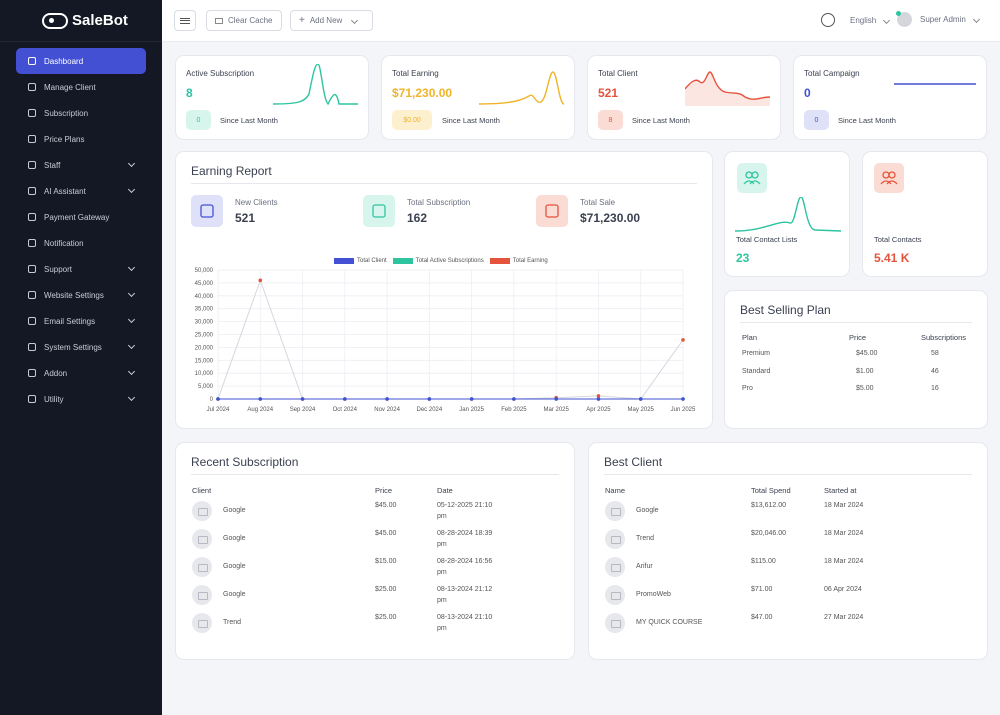 The height and width of the screenshot is (715, 1000). Describe the element at coordinates (81, 295) in the screenshot. I see `sidebar-item-website-settings: Website Settings` at that location.